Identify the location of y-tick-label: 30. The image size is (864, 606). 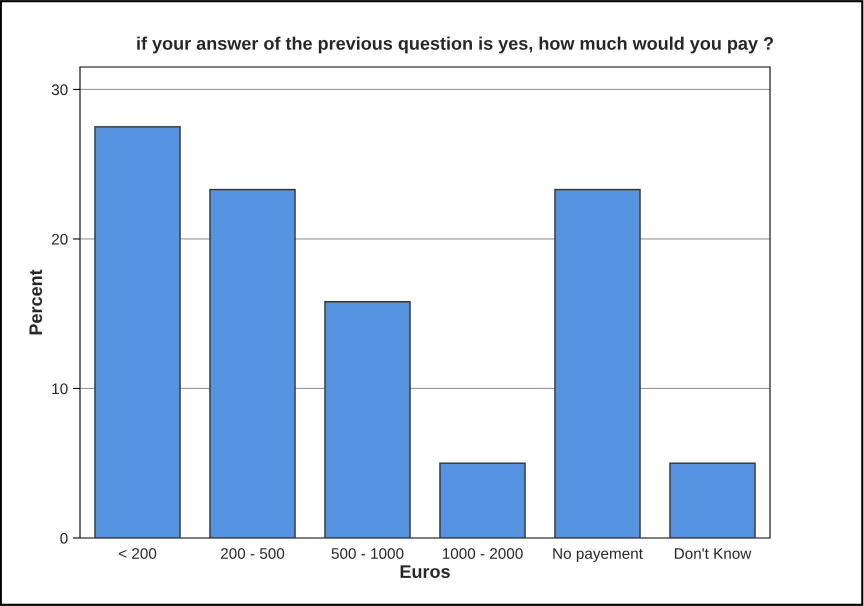
(60, 90).